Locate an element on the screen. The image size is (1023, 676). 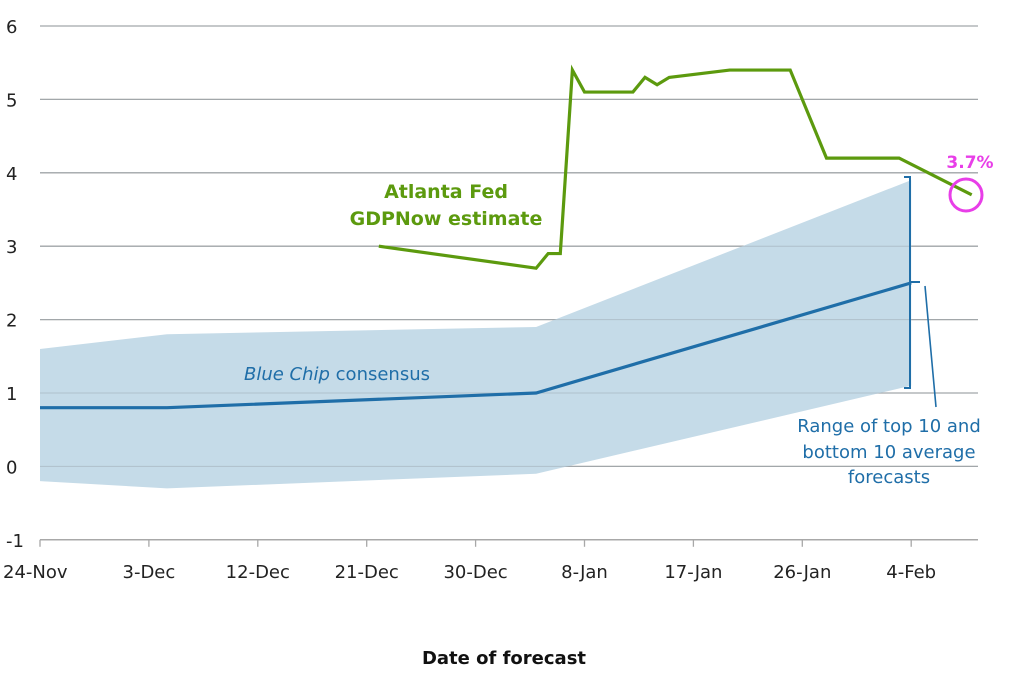
latest-value-label: 3.7% is located at coordinates (969, 163).